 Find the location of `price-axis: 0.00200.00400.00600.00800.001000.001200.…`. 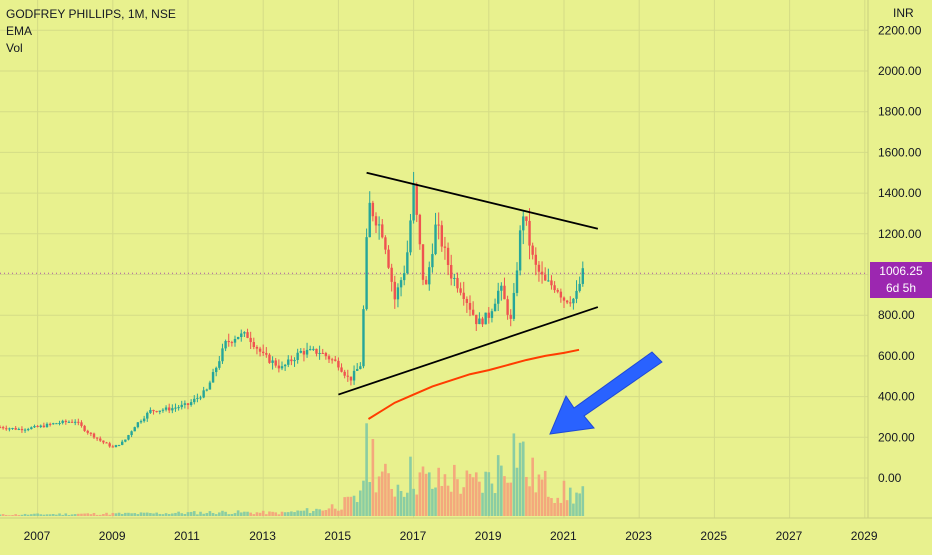

price-axis: 0.00200.00400.00600.00800.001000.001200.… is located at coordinates (900, 254).